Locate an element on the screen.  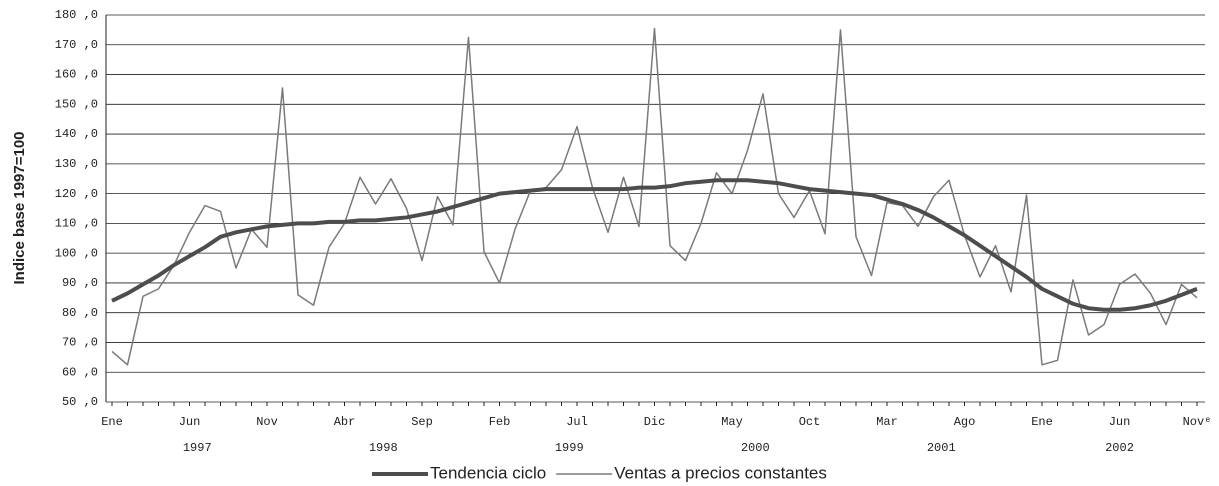
y-tick-label: 80 ,0 is located at coordinates (80, 313).